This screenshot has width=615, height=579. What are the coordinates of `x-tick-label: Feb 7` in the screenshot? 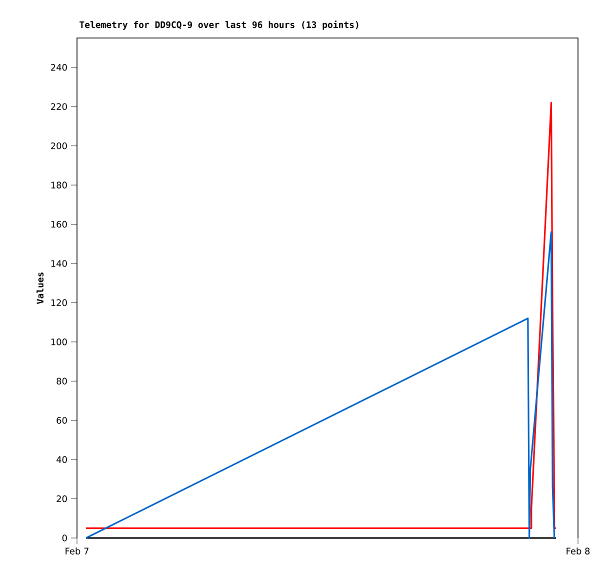 It's located at (77, 551).